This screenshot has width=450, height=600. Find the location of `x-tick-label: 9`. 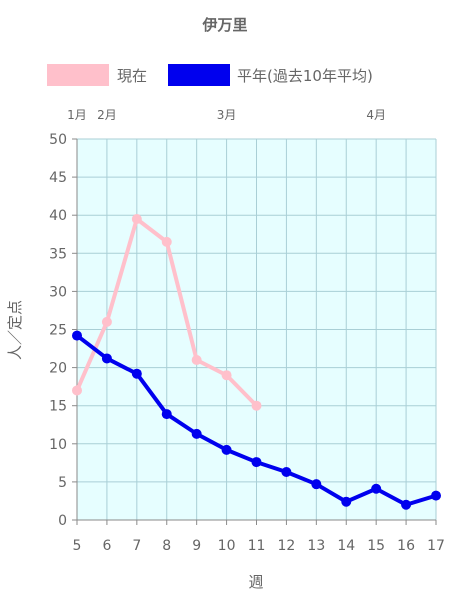

x-tick-label: 9 is located at coordinates (196, 546).